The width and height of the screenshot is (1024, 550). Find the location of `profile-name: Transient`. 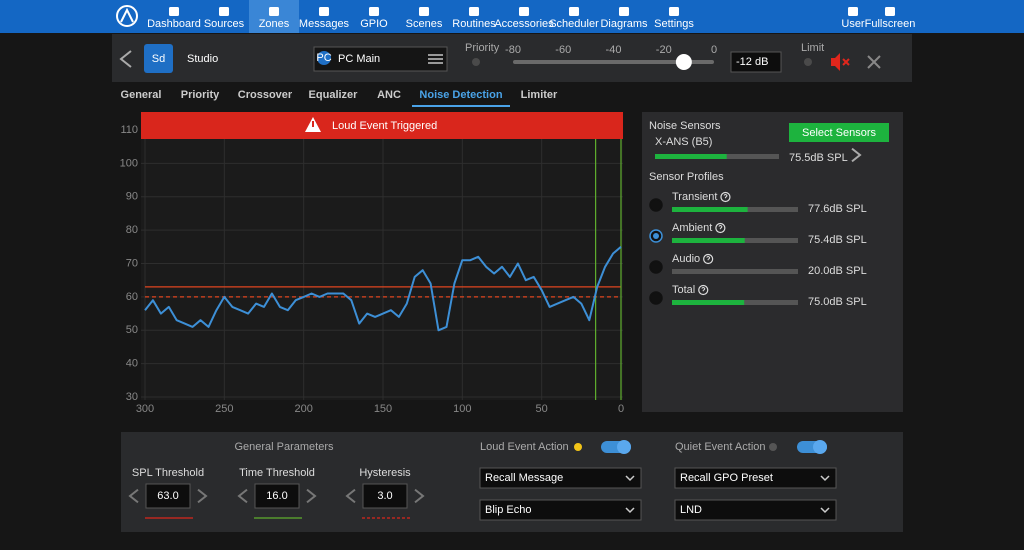

profile-name: Transient is located at coordinates (694, 197).